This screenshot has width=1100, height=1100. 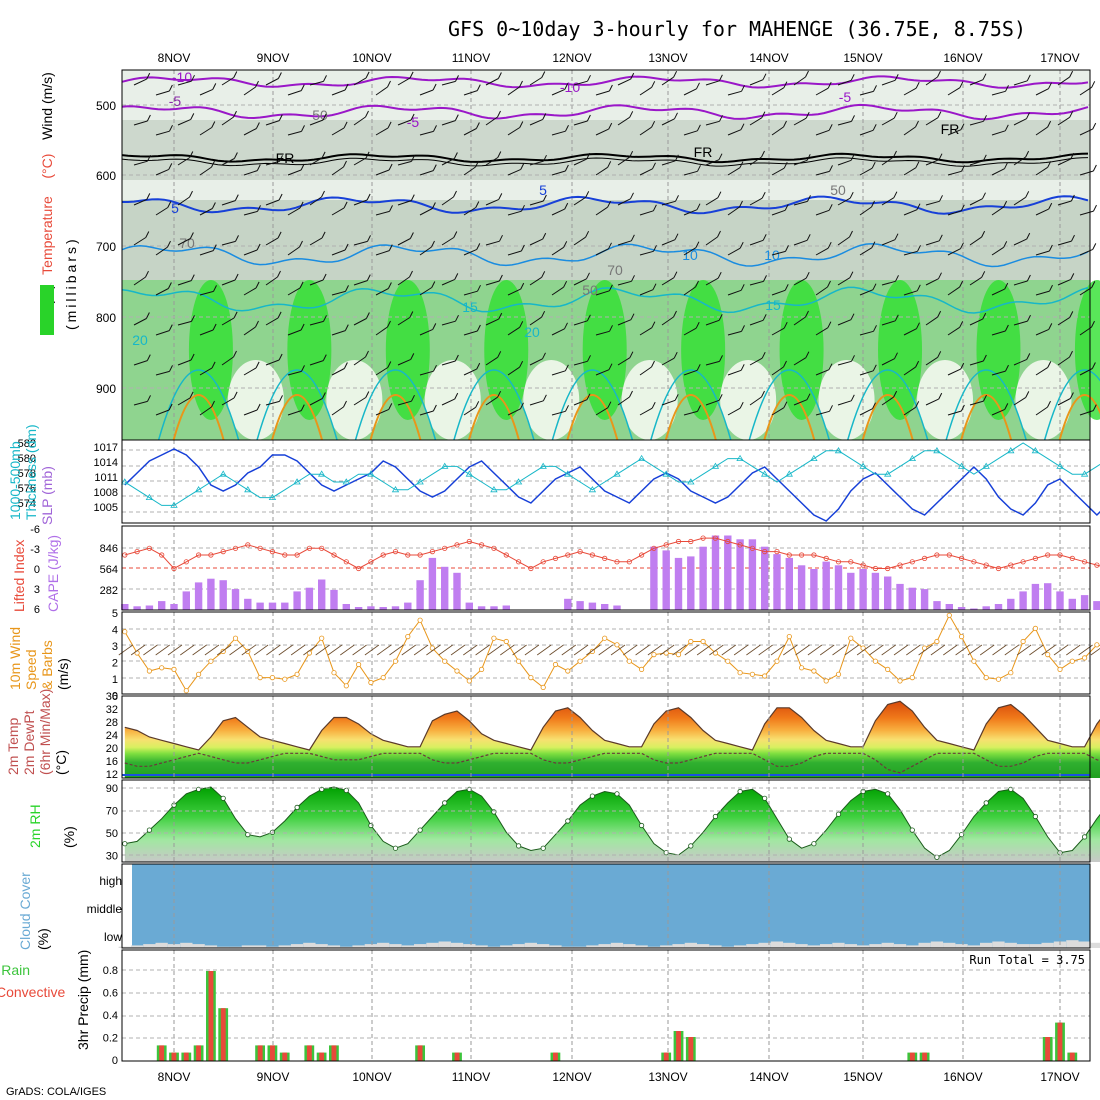 What do you see at coordinates (789, 417) in the screenshot?
I see `contour-25-dome` at bounding box center [789, 417].